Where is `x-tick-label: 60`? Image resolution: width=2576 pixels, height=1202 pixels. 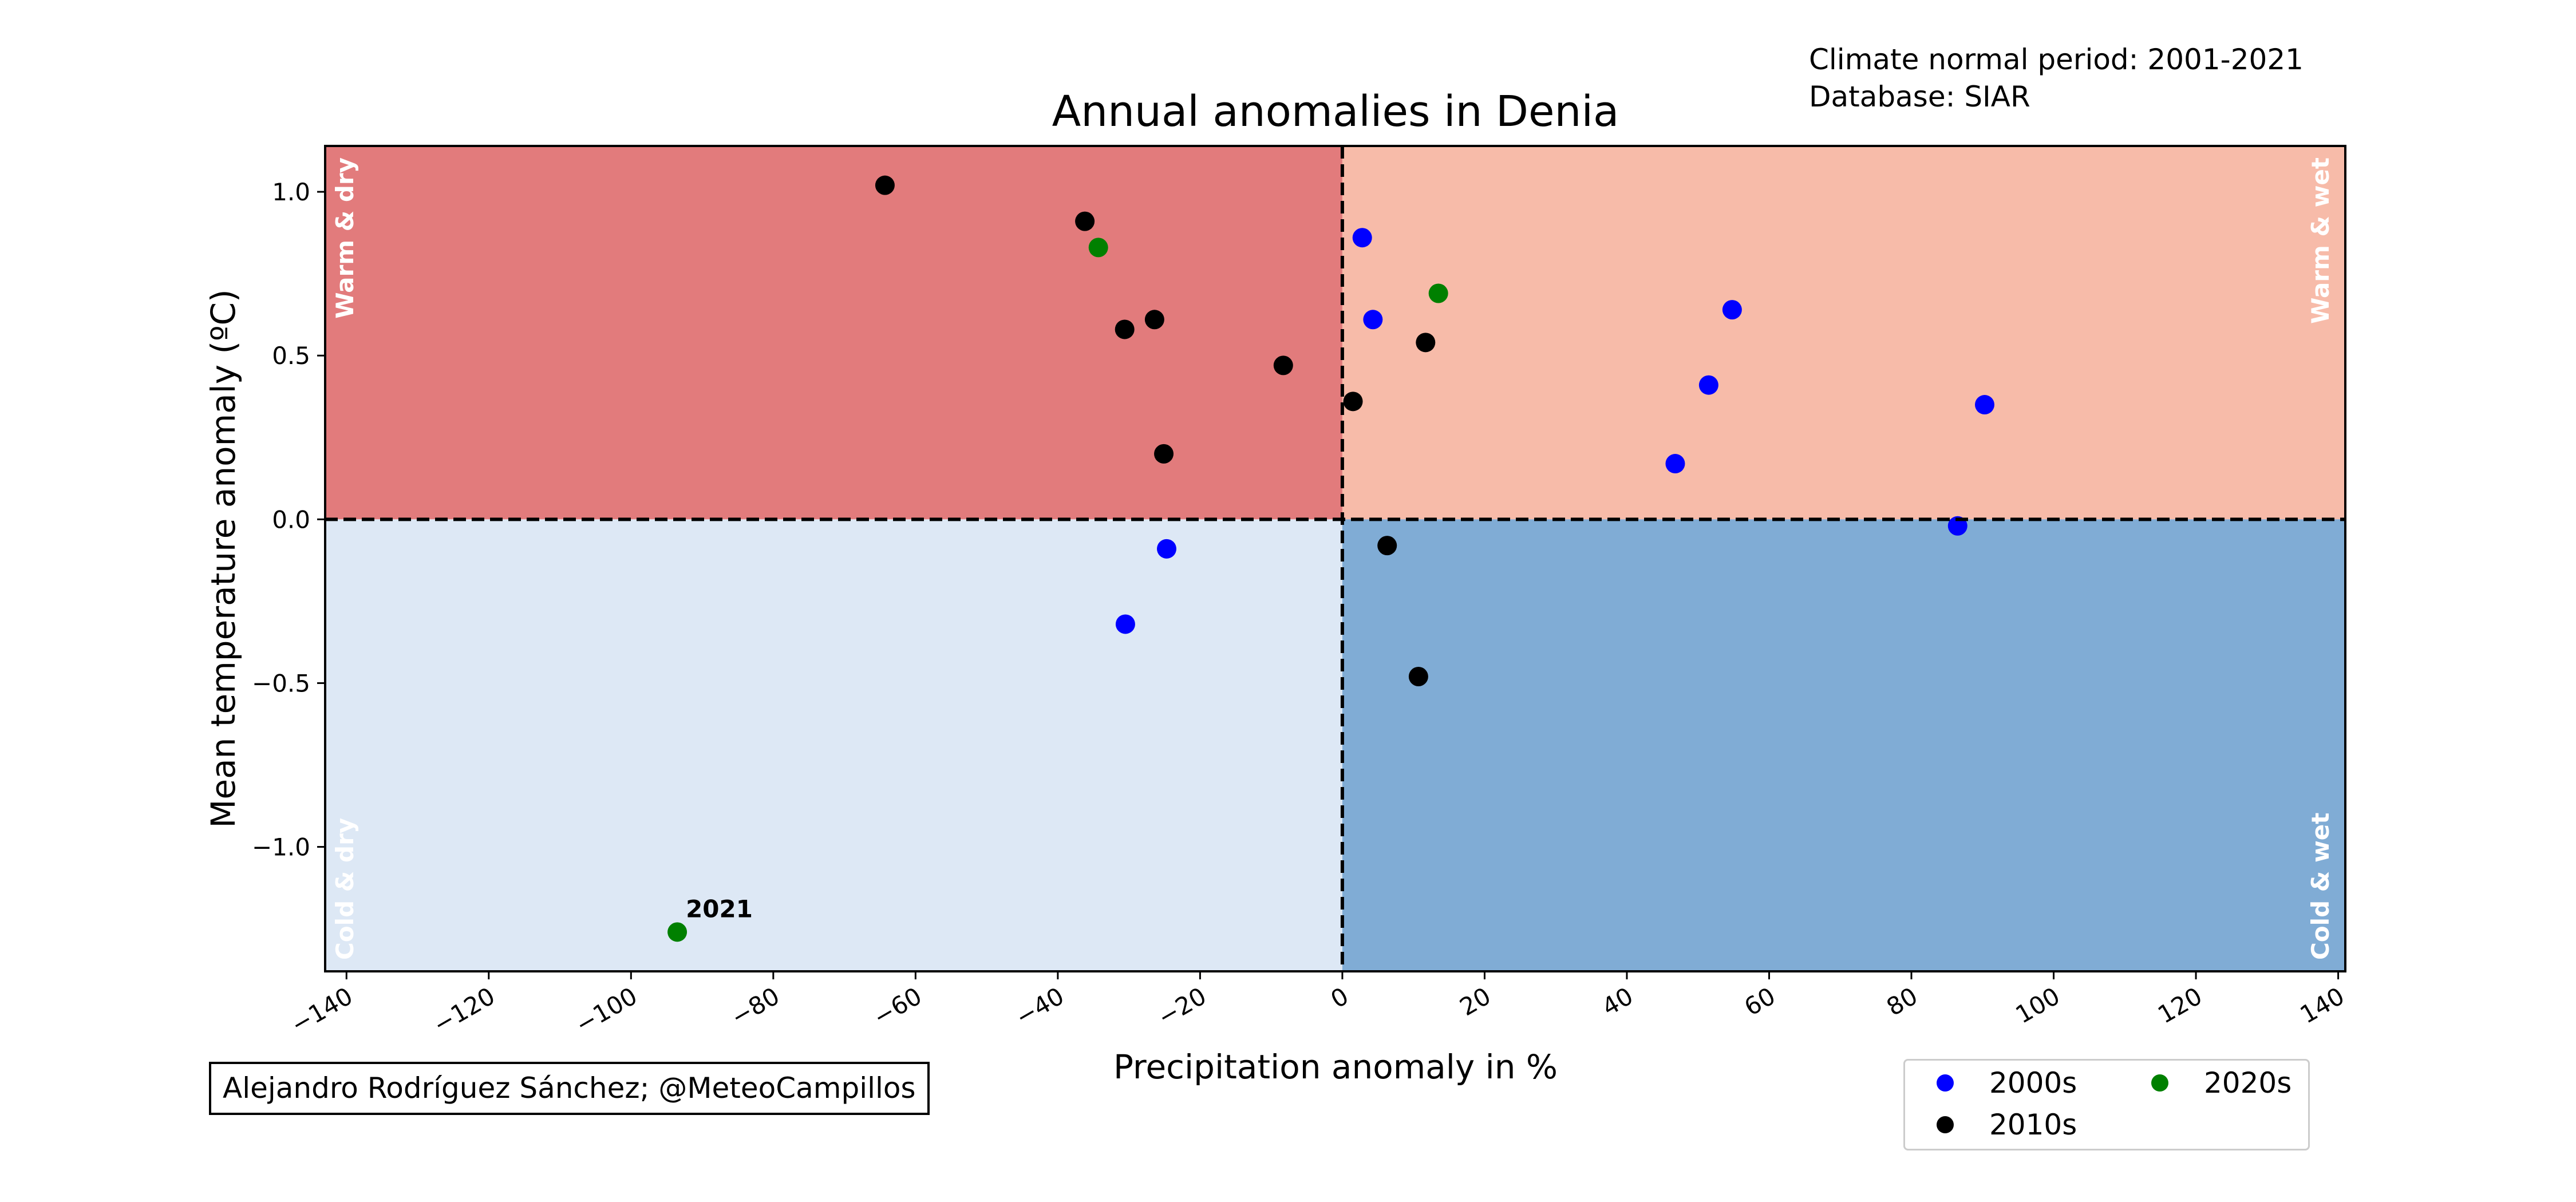
x-tick-label: 60 is located at coordinates (1760, 1002).